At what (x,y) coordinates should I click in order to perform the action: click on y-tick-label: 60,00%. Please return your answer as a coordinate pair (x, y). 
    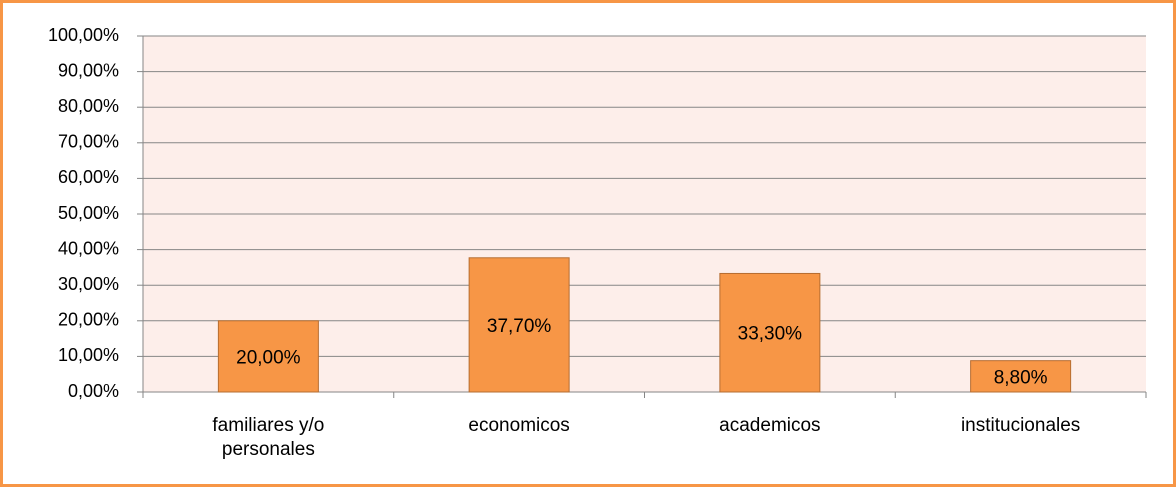
    Looking at the image, I should click on (88, 177).